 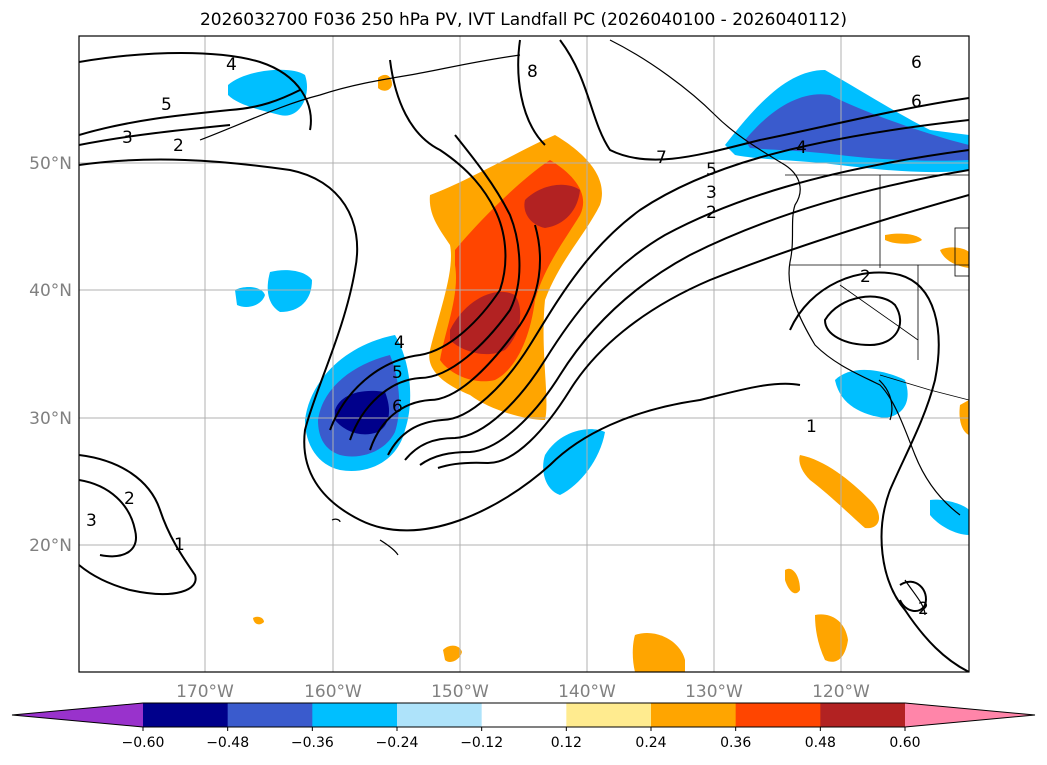 What do you see at coordinates (397, 743) in the screenshot?
I see `colorbar-tick-label: −0.24` at bounding box center [397, 743].